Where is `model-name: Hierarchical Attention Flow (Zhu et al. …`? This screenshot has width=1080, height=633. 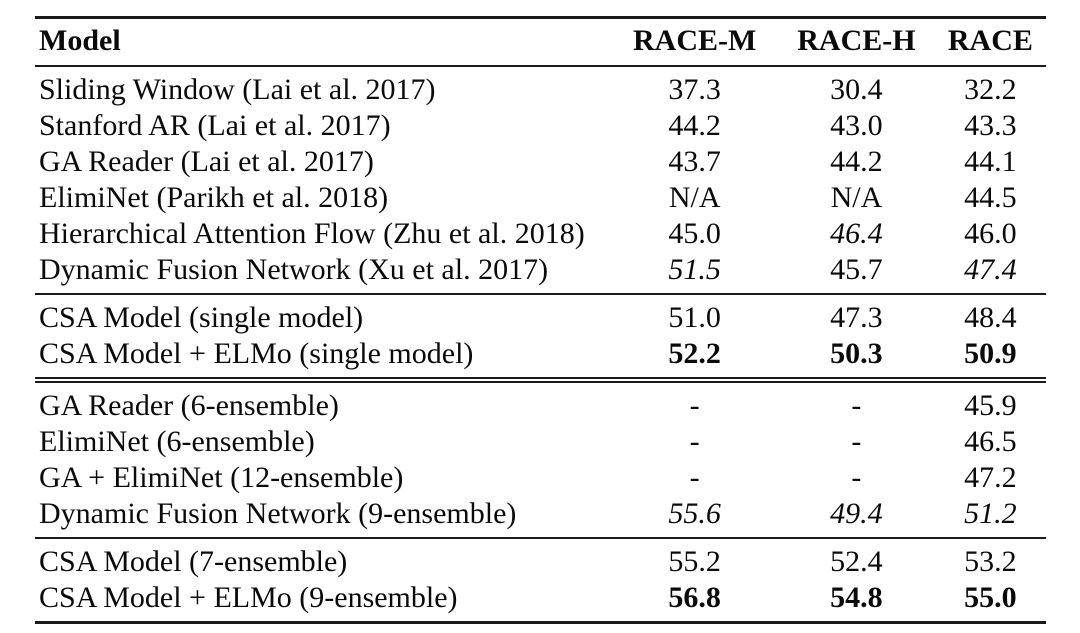
model-name: Hierarchical Attention Flow (Zhu et al. … is located at coordinates (312, 233).